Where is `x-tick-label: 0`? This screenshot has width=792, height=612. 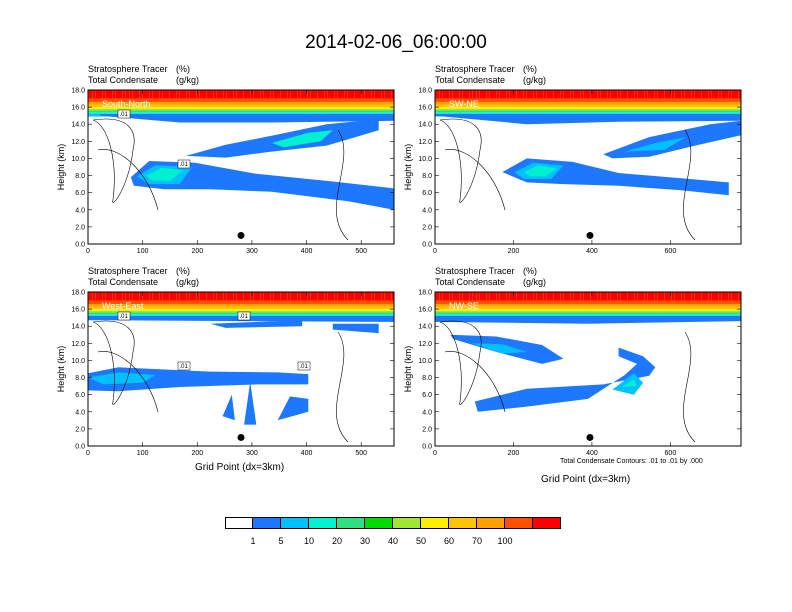
x-tick-label: 0 is located at coordinates (88, 251).